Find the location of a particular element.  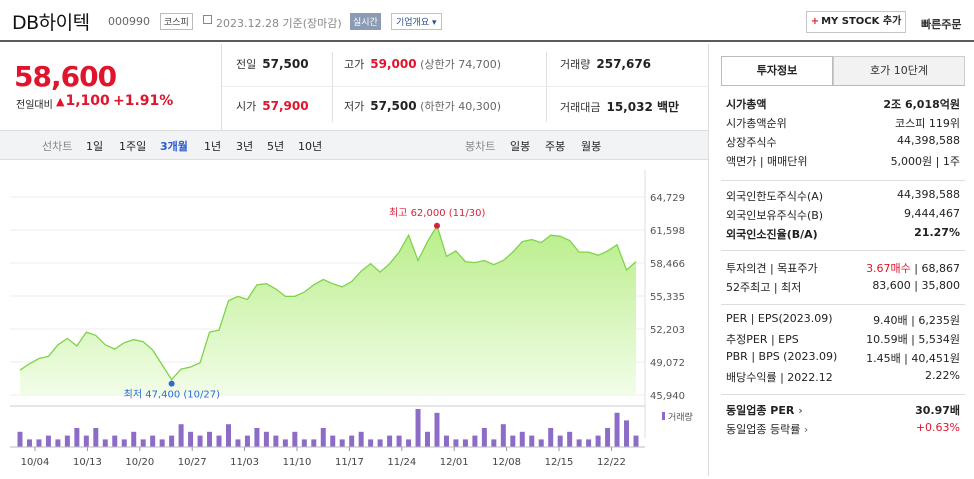

info-row: 외국인한도주식수(A) 44,398,588 is located at coordinates (843, 196).